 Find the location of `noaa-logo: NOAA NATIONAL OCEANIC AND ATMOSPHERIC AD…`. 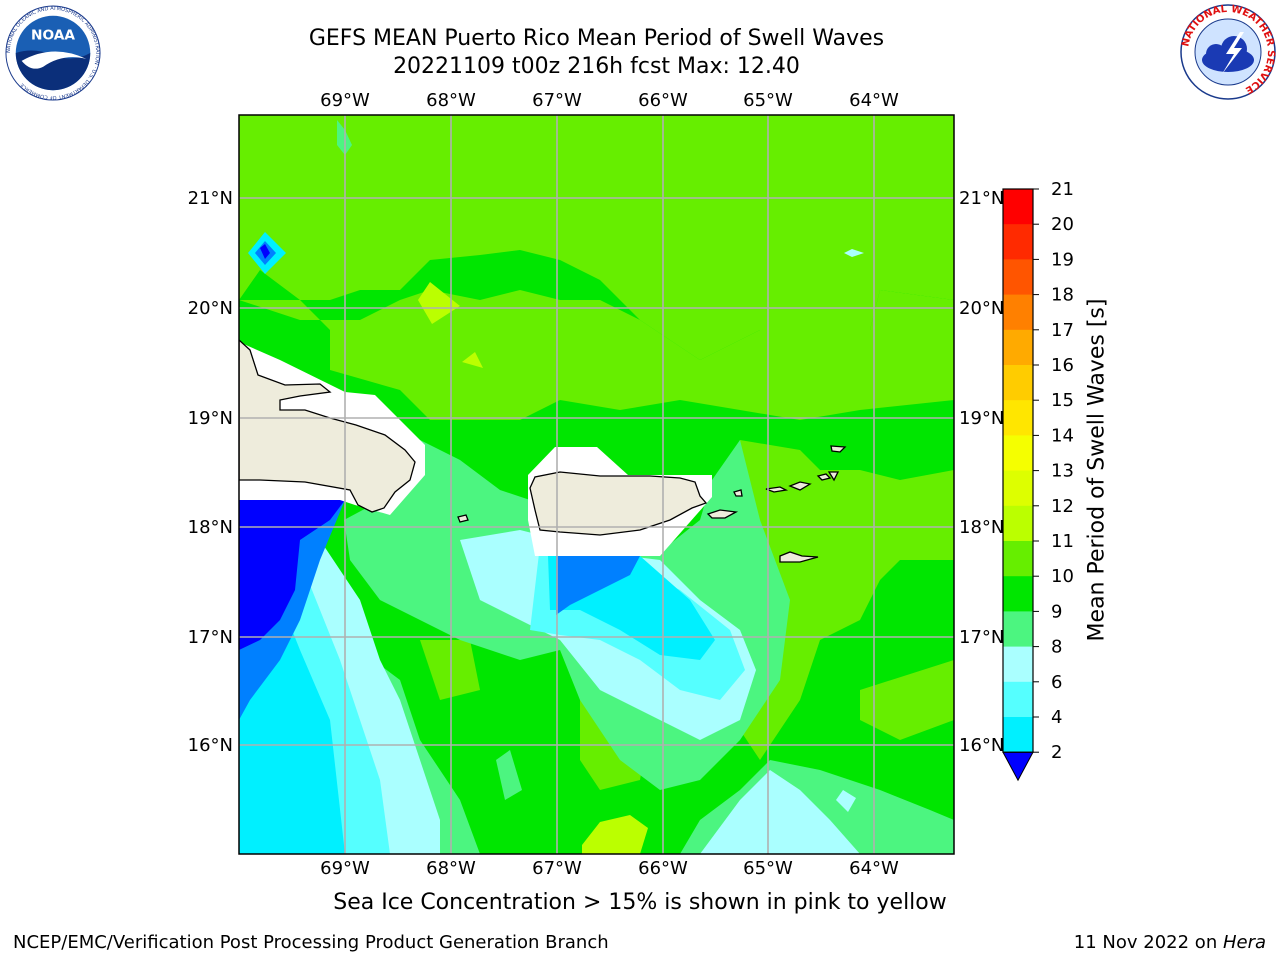

noaa-logo: NOAA NATIONAL OCEANIC AND ATMOSPHERIC AD… is located at coordinates (53, 53).